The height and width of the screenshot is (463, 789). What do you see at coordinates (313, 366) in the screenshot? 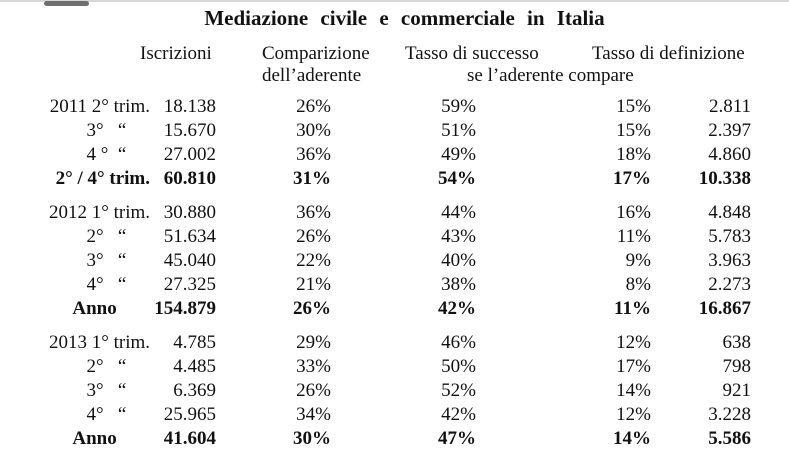
I see `cell-comparizione: 33%` at bounding box center [313, 366].